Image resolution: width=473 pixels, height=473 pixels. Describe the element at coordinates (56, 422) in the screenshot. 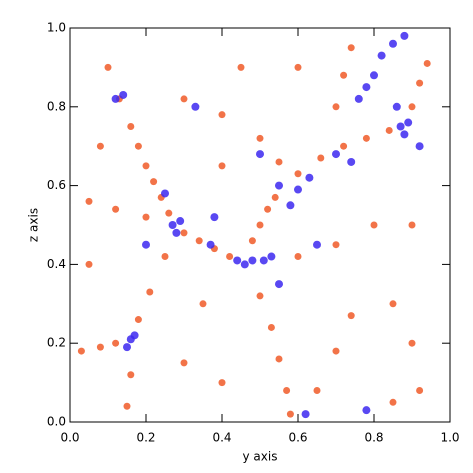

I see `y-tick-label: 0.0` at that location.